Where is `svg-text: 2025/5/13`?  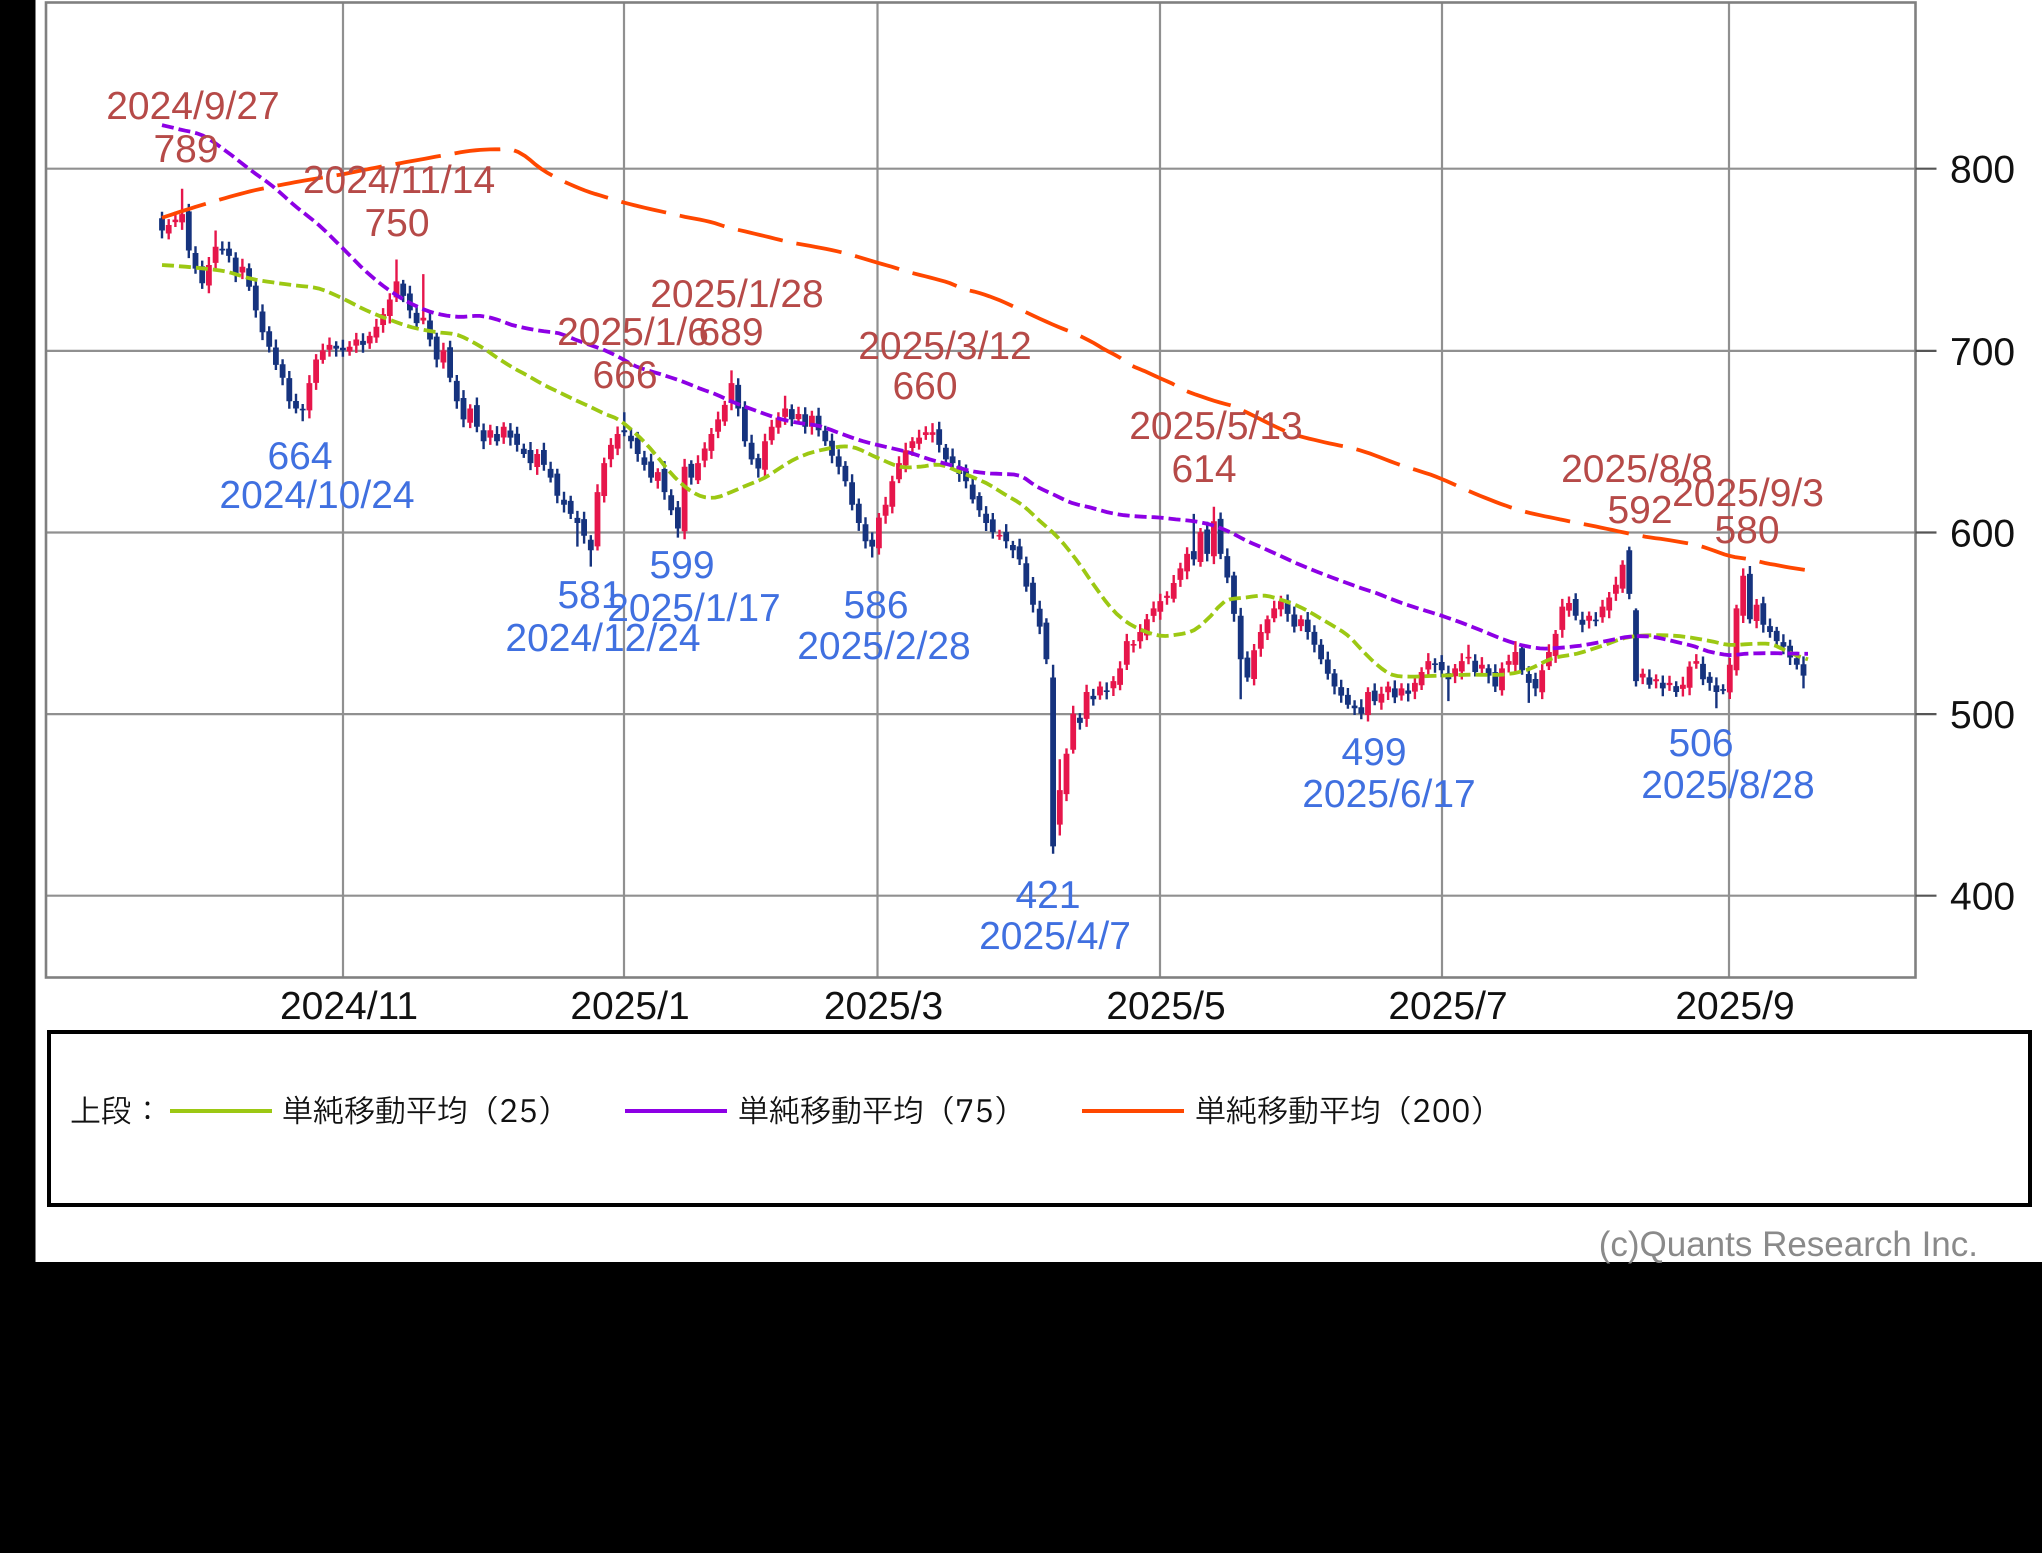
svg-text: 2025/5/13 is located at coordinates (1216, 426).